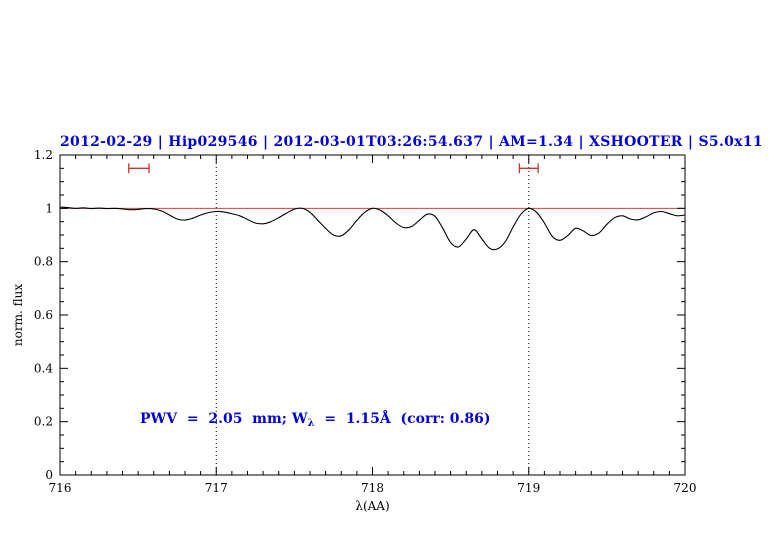  I want to click on pwv-annotation-prefix: PWV = 2.05 mm; W, so click(224, 419).